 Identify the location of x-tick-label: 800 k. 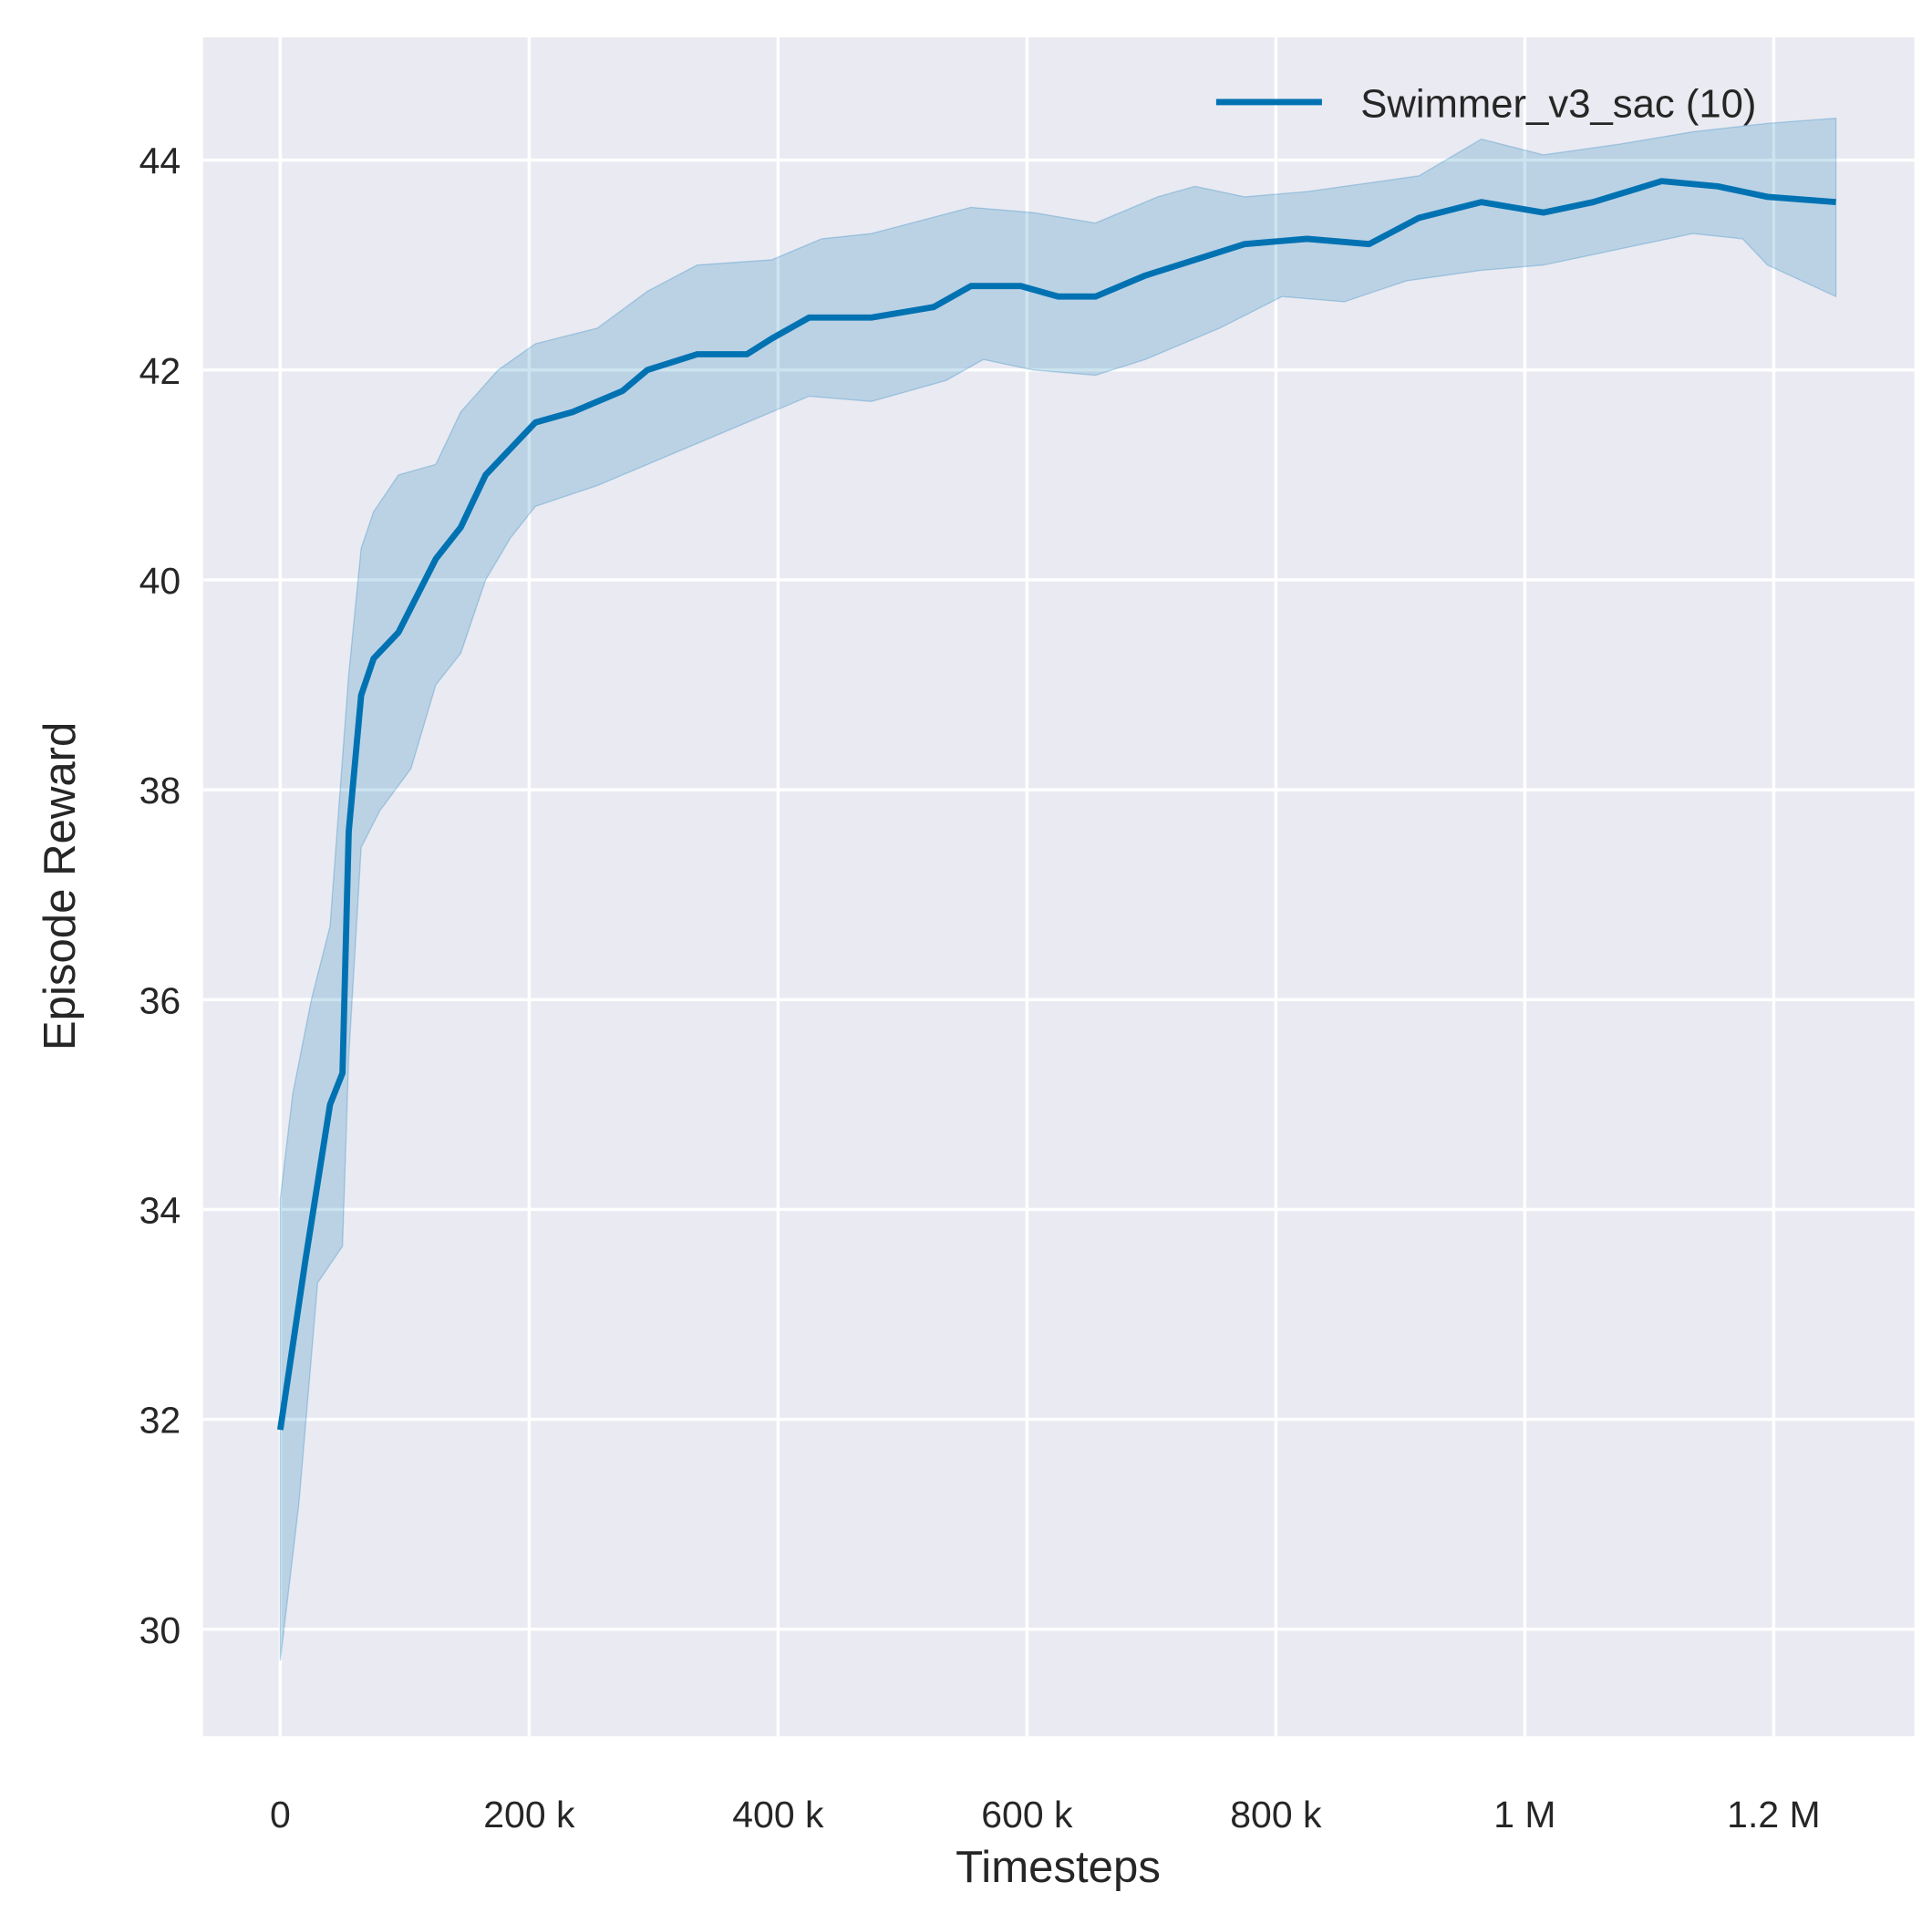
(1276, 1814).